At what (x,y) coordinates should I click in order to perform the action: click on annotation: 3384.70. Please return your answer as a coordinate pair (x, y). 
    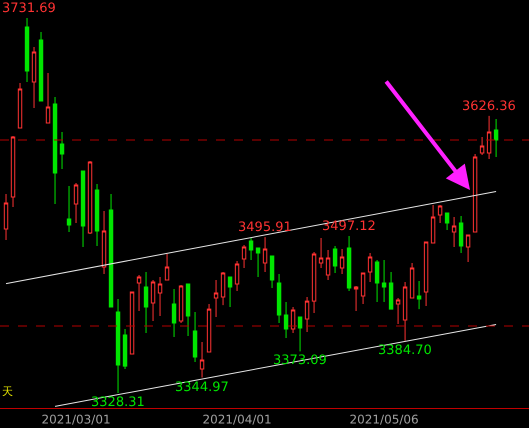
    Looking at the image, I should click on (405, 350).